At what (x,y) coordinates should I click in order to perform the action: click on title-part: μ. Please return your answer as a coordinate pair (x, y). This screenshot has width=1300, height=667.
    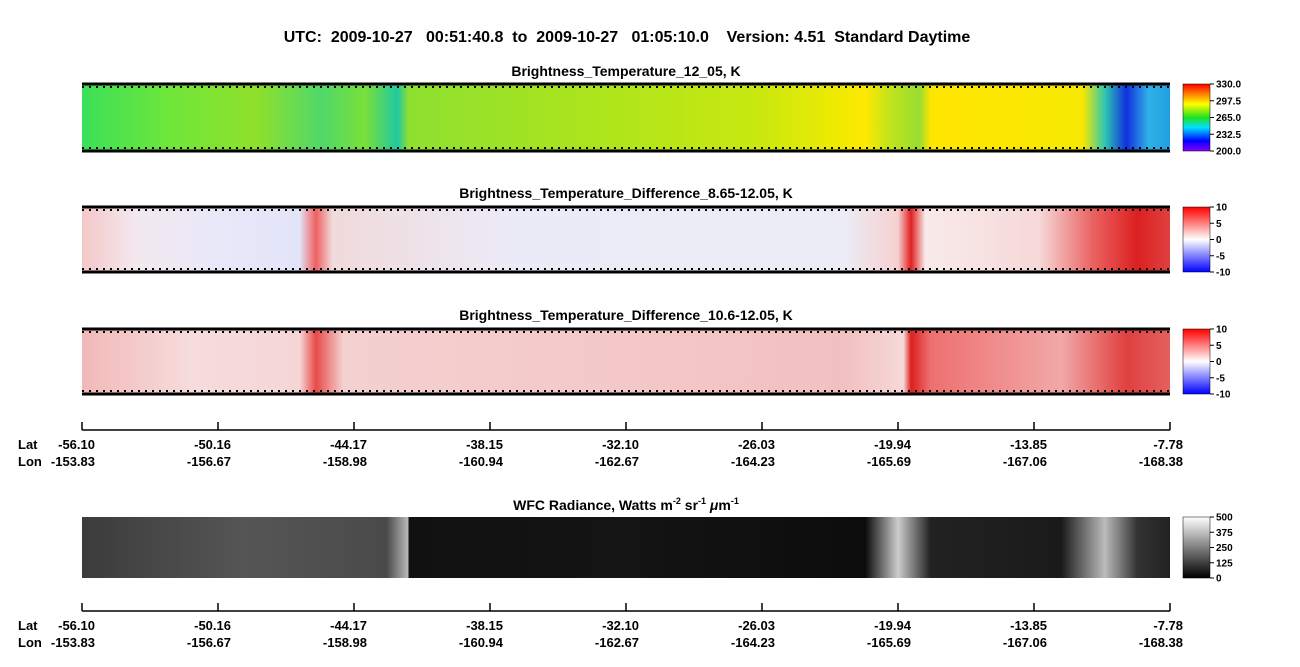
    Looking at the image, I should click on (714, 505).